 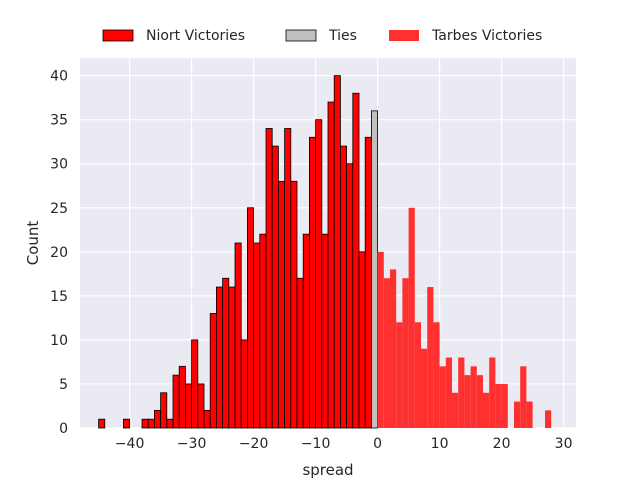 What do you see at coordinates (195, 36) in the screenshot?
I see `legend-label: Niort Victories` at bounding box center [195, 36].